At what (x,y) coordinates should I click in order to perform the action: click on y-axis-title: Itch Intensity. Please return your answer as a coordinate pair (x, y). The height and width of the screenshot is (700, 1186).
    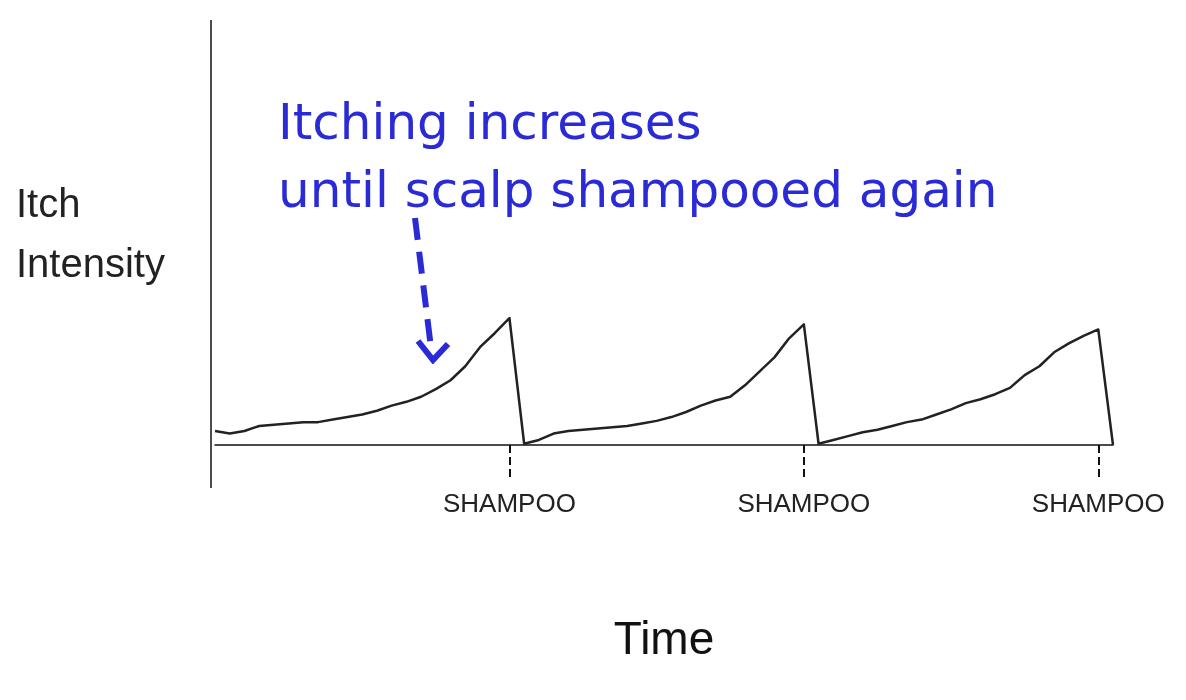
    Looking at the image, I should click on (90, 233).